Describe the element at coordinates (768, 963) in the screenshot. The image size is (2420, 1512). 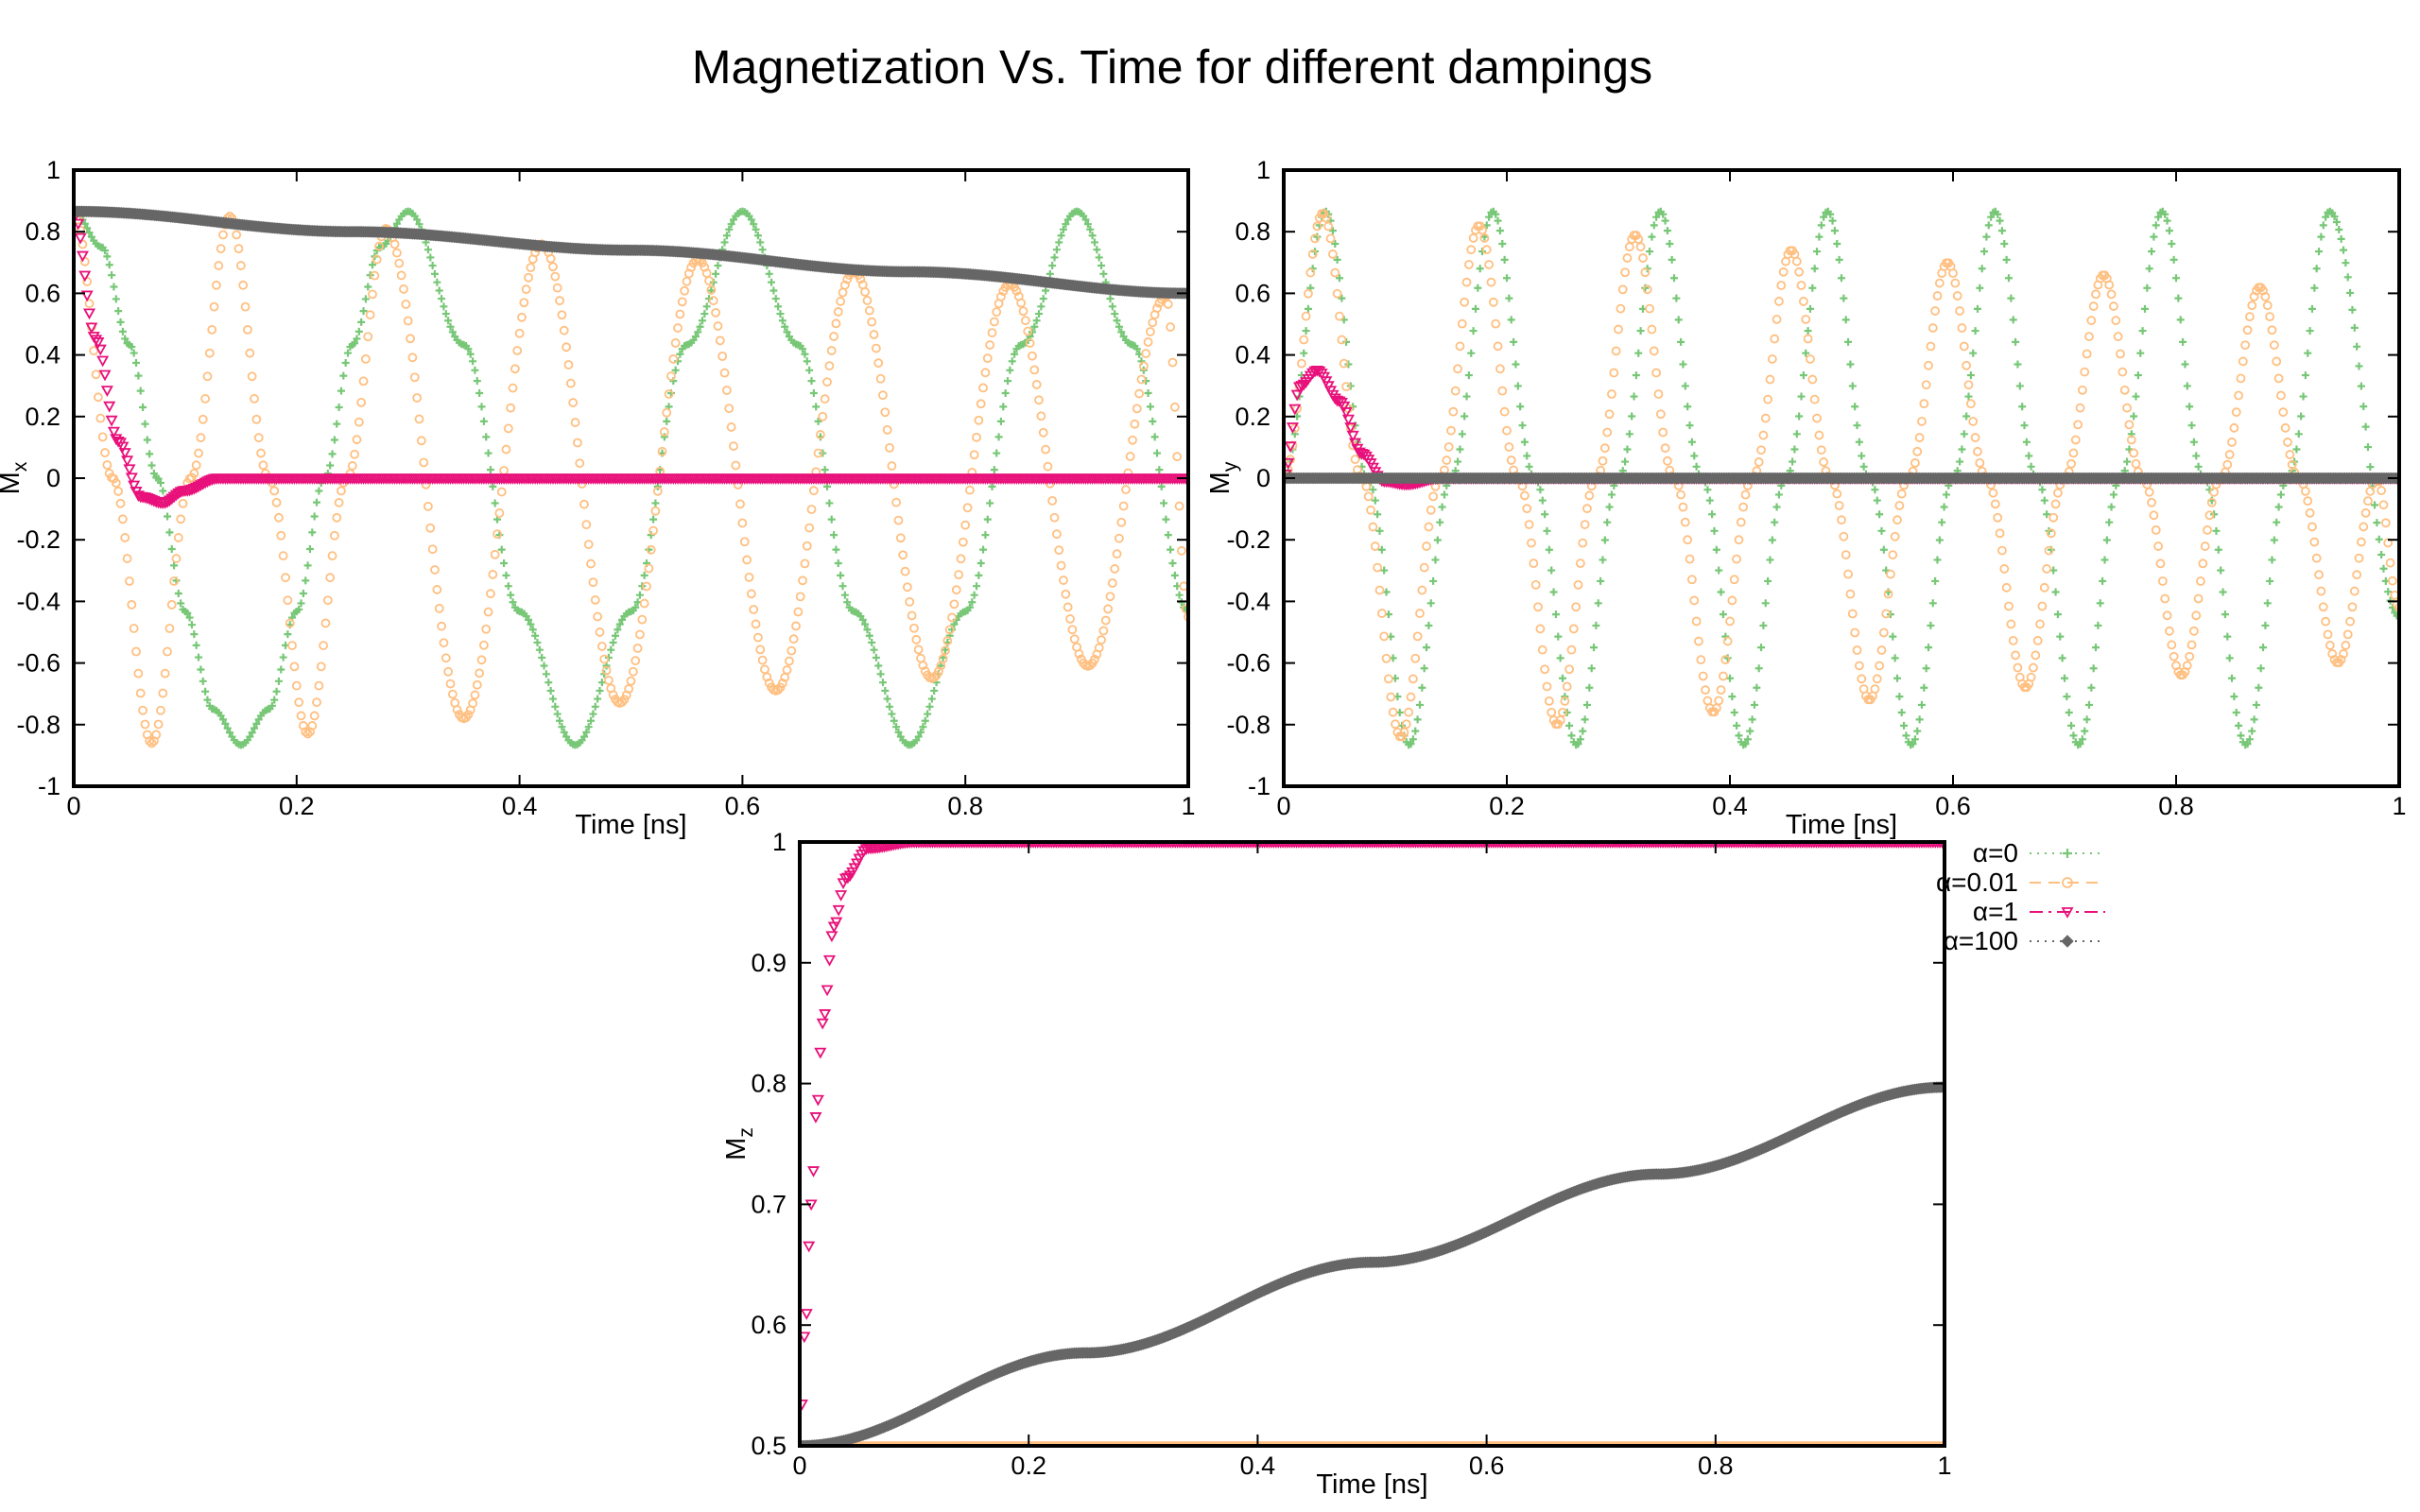
I see `mz-ytick-label: 0.9` at that location.